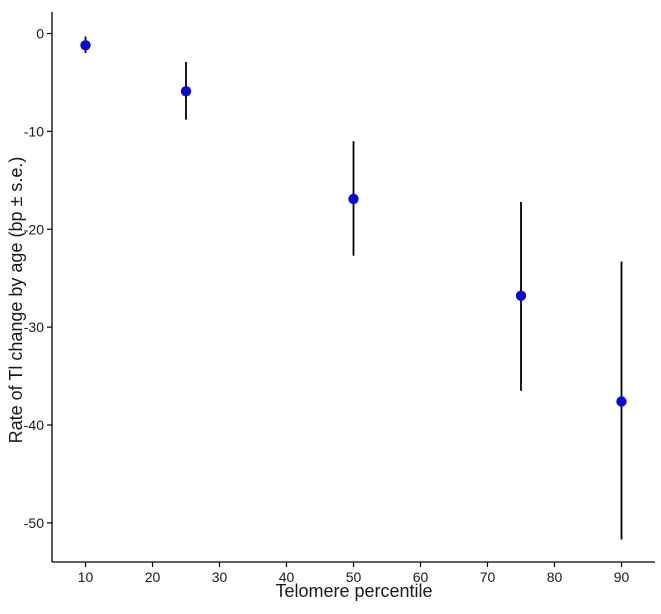 The image size is (661, 614). What do you see at coordinates (354, 577) in the screenshot?
I see `x-tick-label: 50` at bounding box center [354, 577].